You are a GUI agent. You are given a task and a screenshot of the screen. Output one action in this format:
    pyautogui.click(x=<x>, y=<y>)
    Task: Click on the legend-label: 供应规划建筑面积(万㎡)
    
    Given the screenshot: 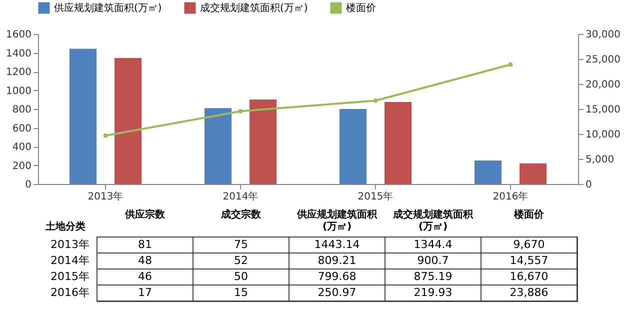 What is the action you would take?
    pyautogui.click(x=108, y=8)
    